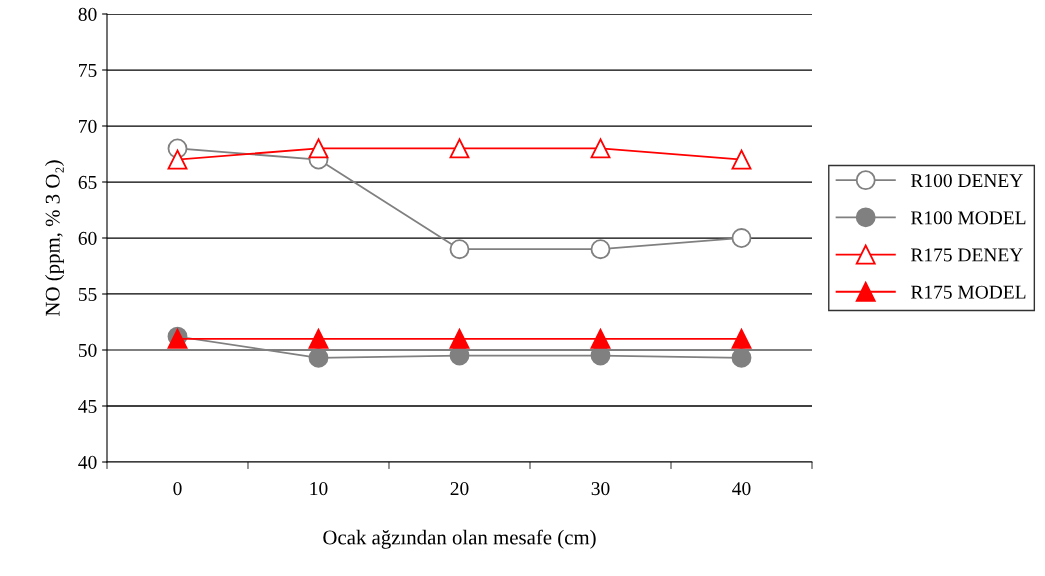 The width and height of the screenshot is (1045, 576). What do you see at coordinates (600, 489) in the screenshot?
I see `x-tick-label: 30` at bounding box center [600, 489].